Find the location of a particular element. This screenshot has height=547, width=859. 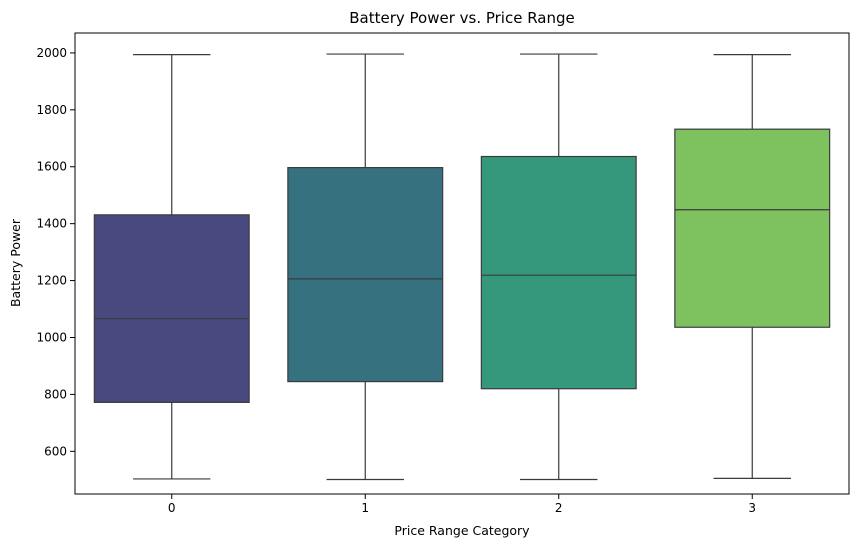

x-tick-label: 1 is located at coordinates (365, 508).